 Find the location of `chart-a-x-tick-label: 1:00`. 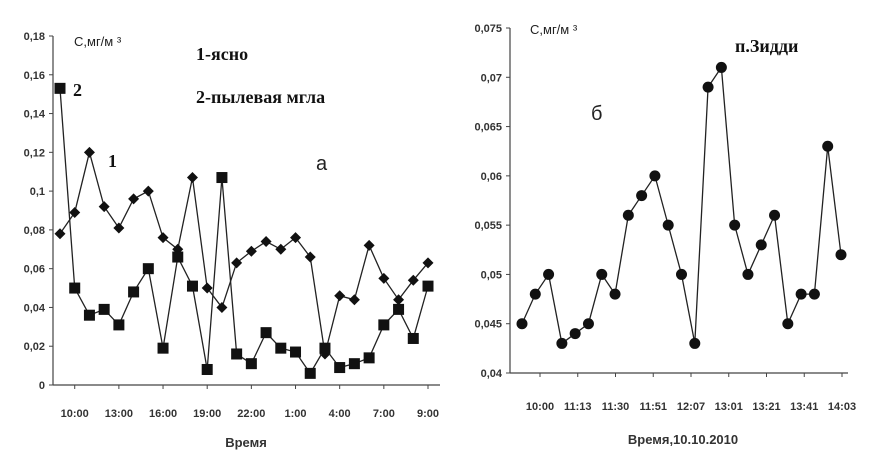

chart-a-x-tick-label: 1:00 is located at coordinates (296, 414).